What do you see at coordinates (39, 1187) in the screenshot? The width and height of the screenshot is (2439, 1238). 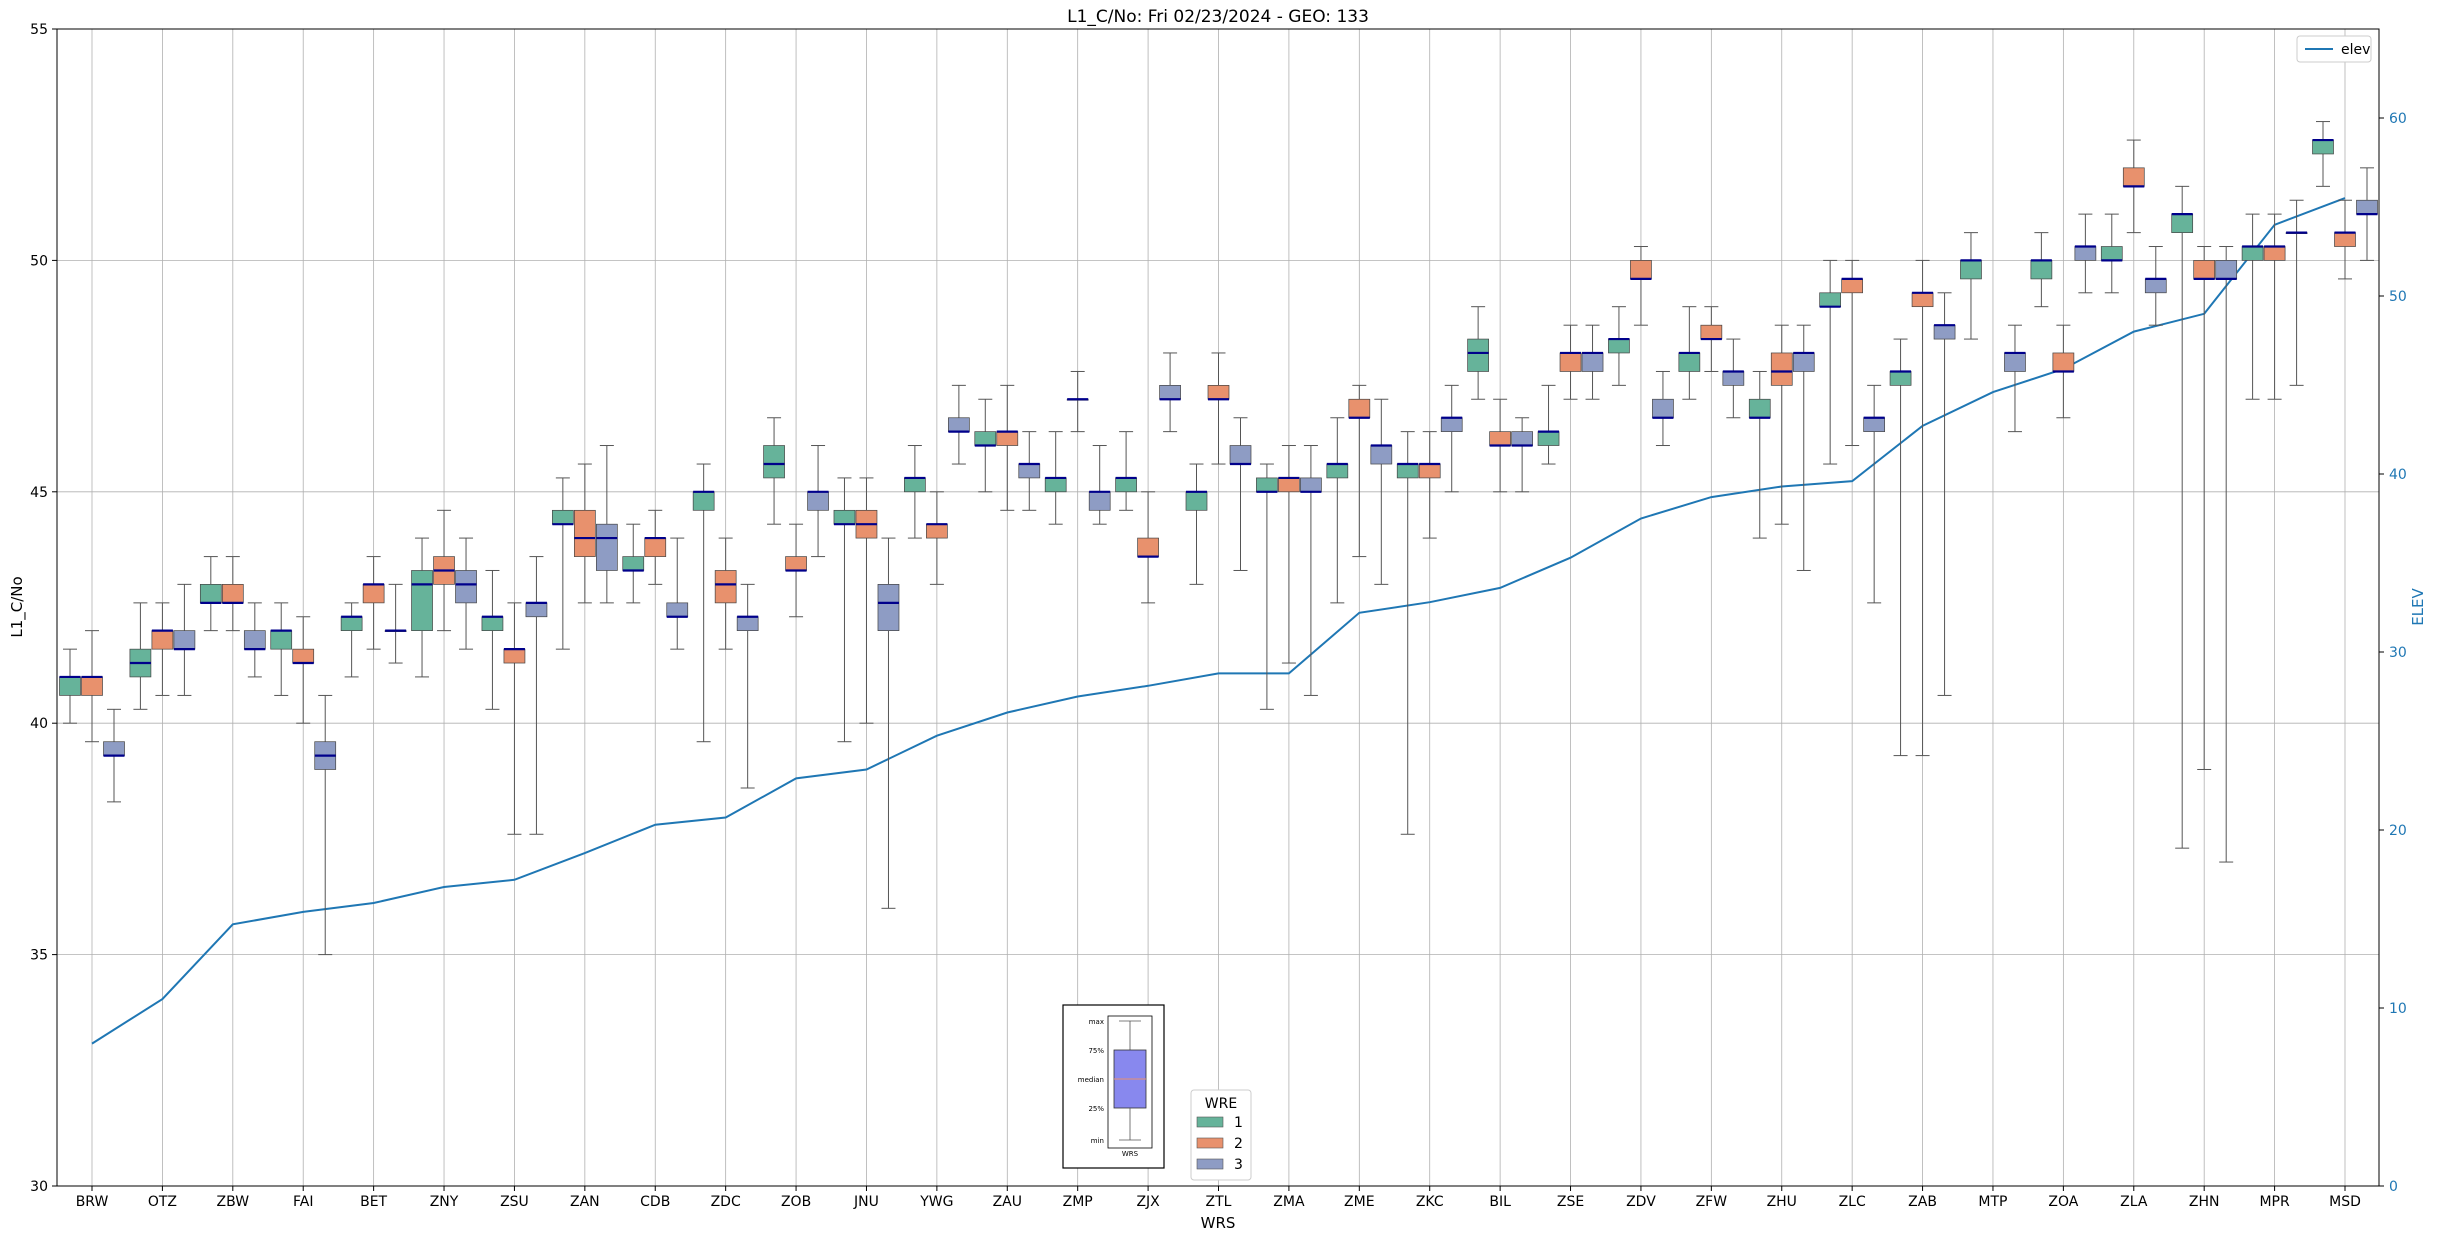 I see `y-tick-label-30: 30` at bounding box center [39, 1187].